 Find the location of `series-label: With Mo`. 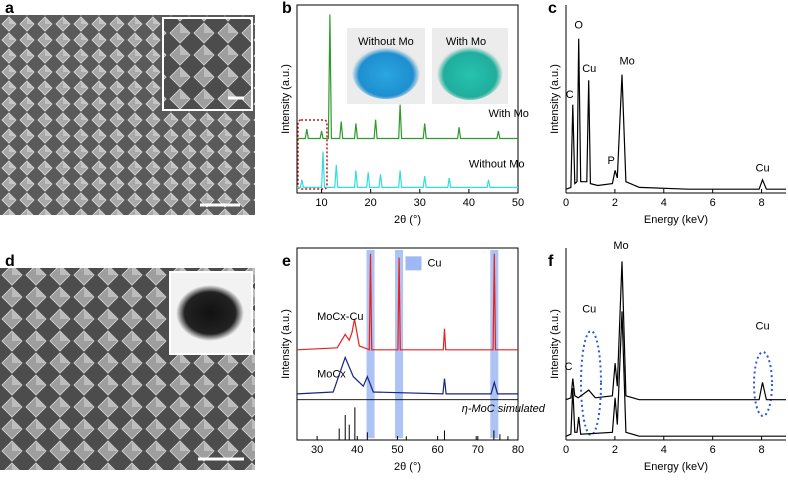

series-label: With Mo is located at coordinates (509, 114).